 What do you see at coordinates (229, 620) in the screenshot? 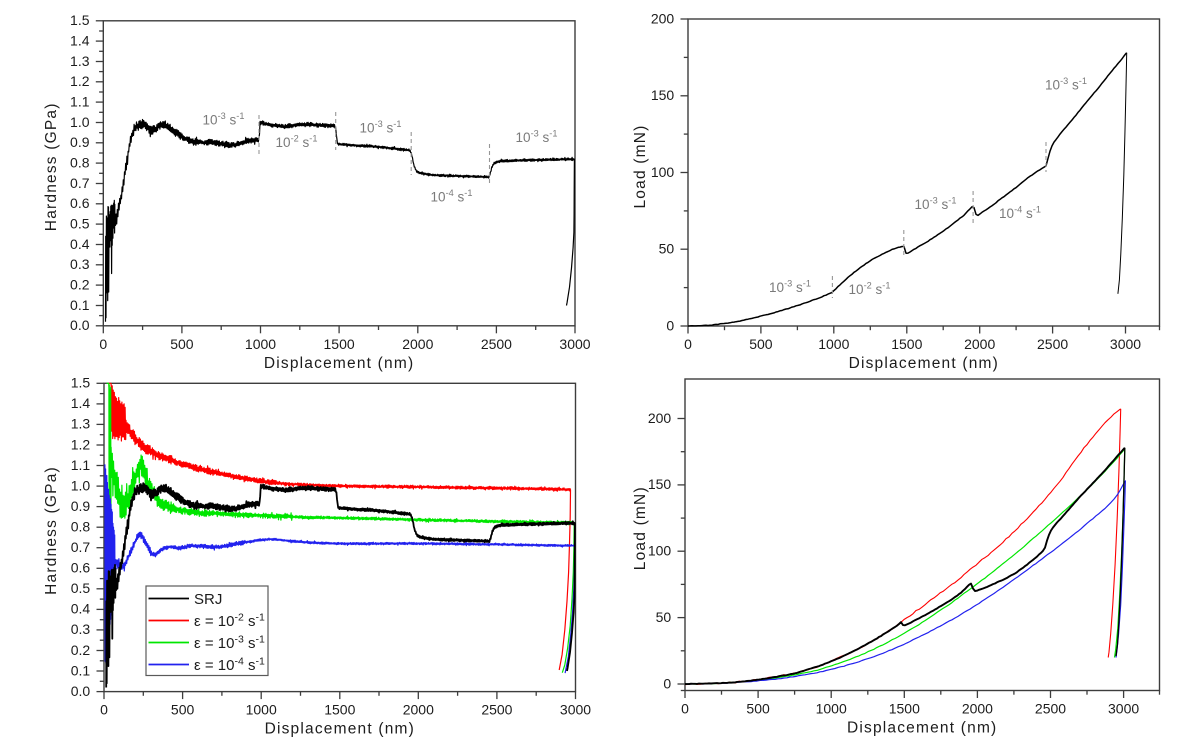
I see `svg-text: ε = 10-2​ s-1​` at bounding box center [229, 620].